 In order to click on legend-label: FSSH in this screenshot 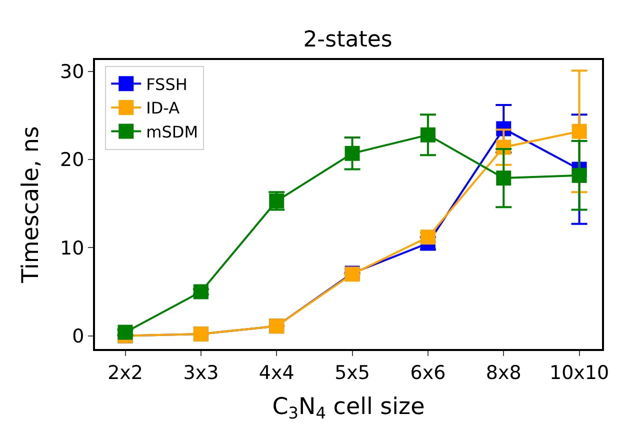, I will do `click(167, 84)`.